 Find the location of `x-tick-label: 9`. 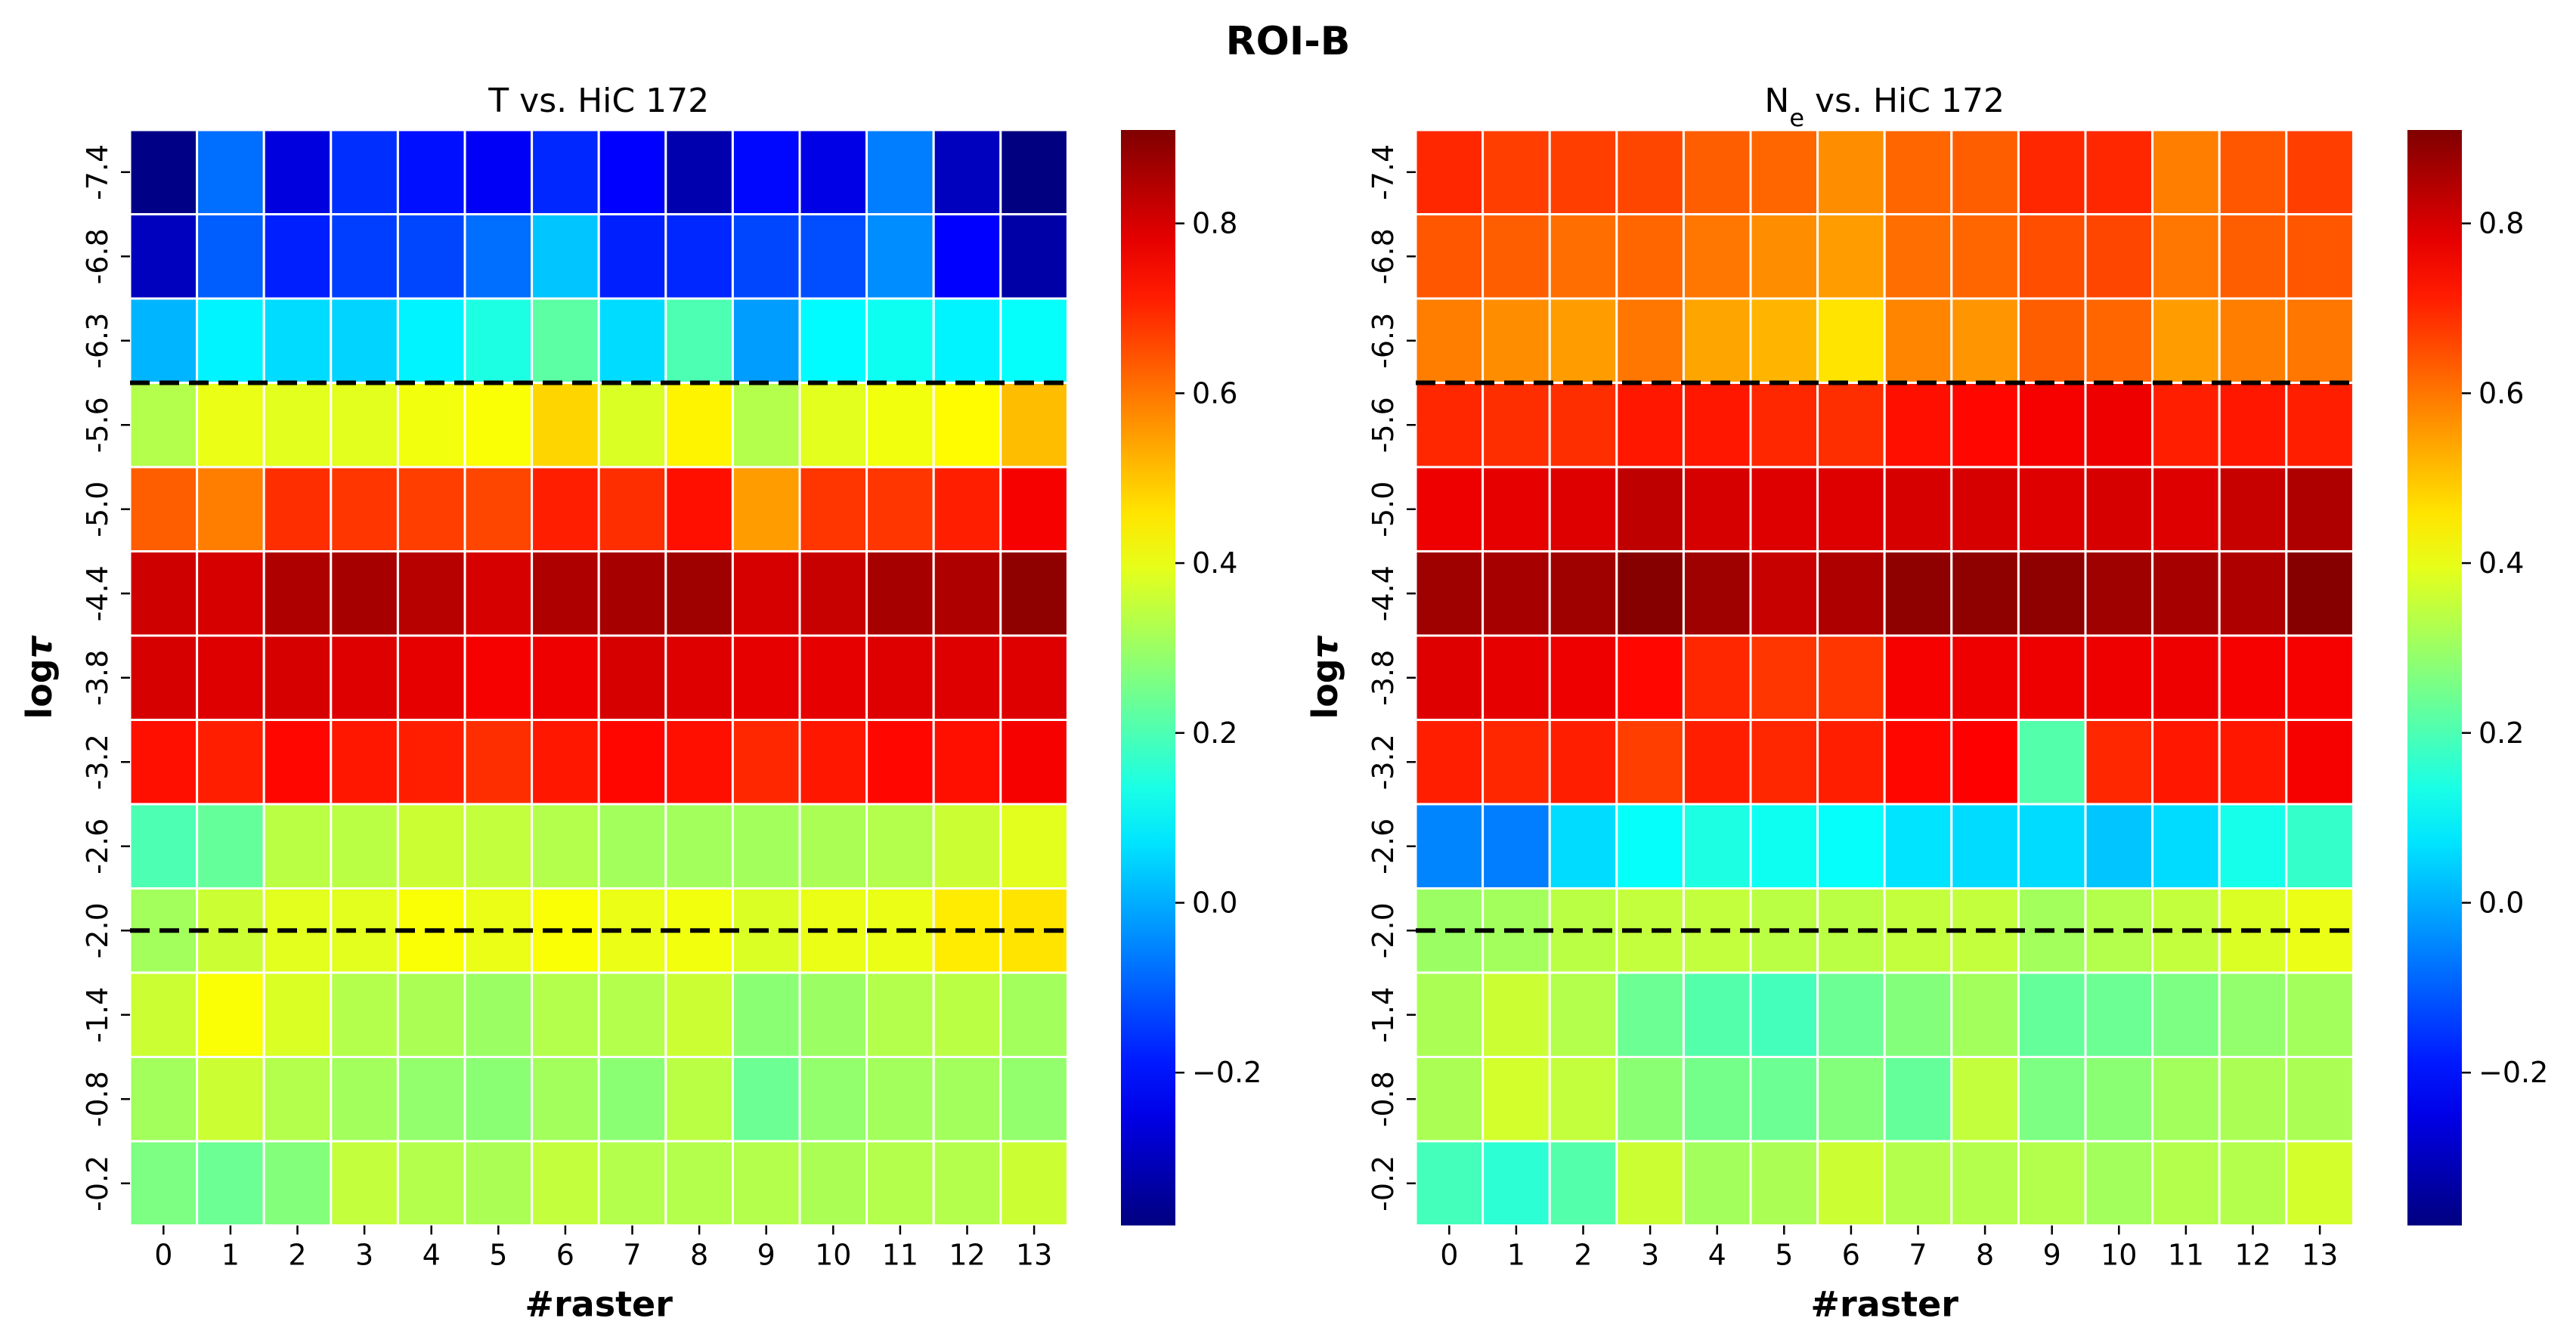

x-tick-label: 9 is located at coordinates (766, 1255).